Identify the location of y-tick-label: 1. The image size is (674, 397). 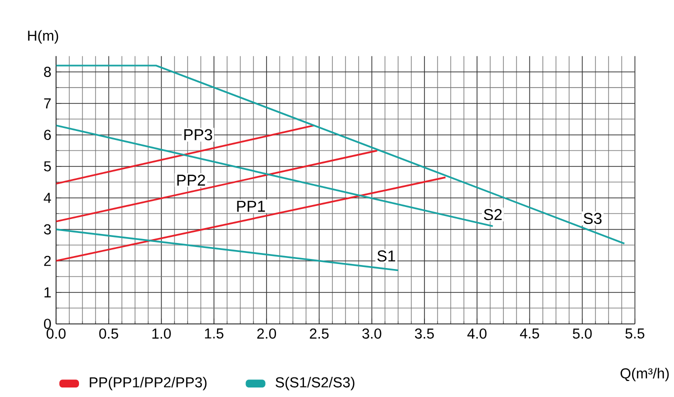
(47, 293).